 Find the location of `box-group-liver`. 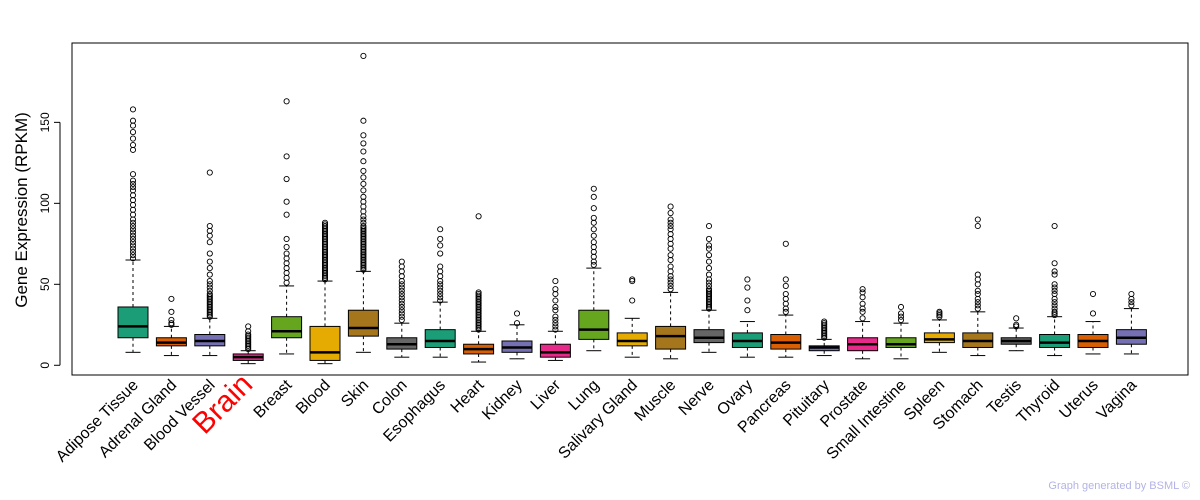

box-group-liver is located at coordinates (555, 319).